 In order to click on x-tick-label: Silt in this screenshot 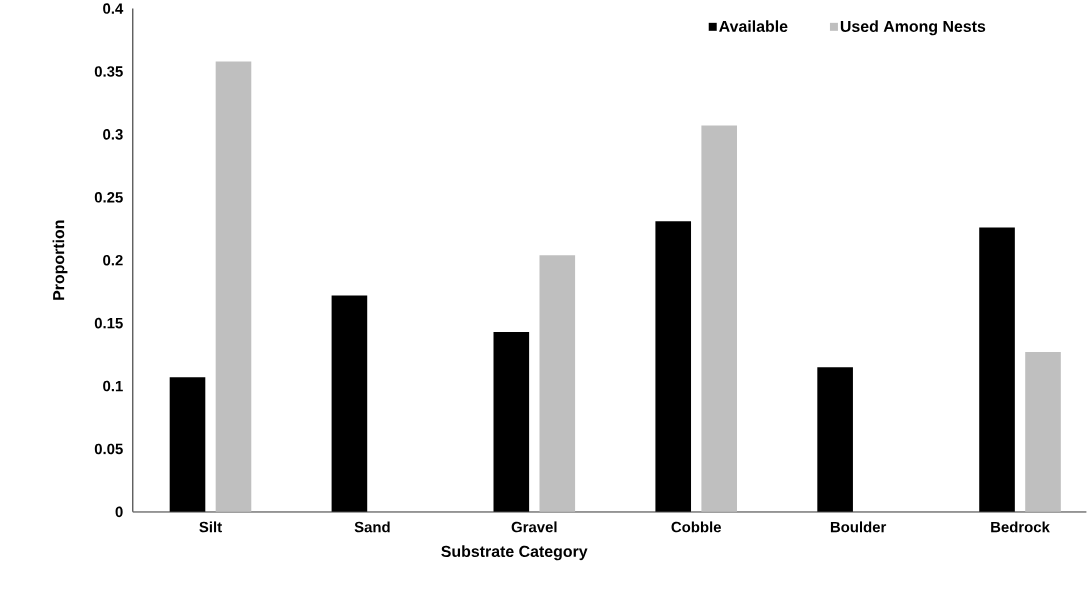, I will do `click(210, 527)`.